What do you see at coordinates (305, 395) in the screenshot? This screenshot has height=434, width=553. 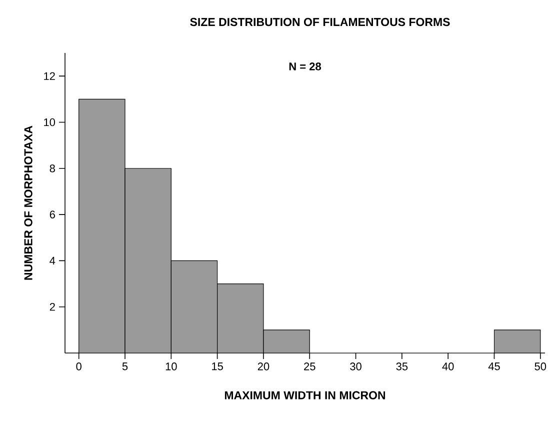 I see `x-axis-title: MAXIMUM WIDTH IN MICRON` at bounding box center [305, 395].